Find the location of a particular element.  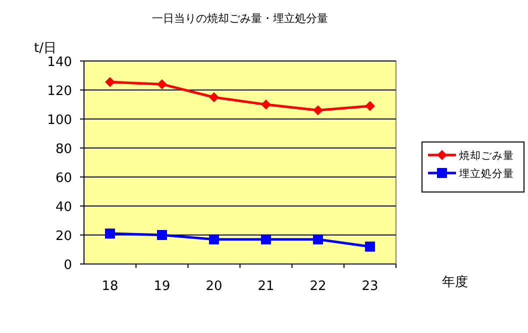

x-tick-label: 22 is located at coordinates (318, 286).